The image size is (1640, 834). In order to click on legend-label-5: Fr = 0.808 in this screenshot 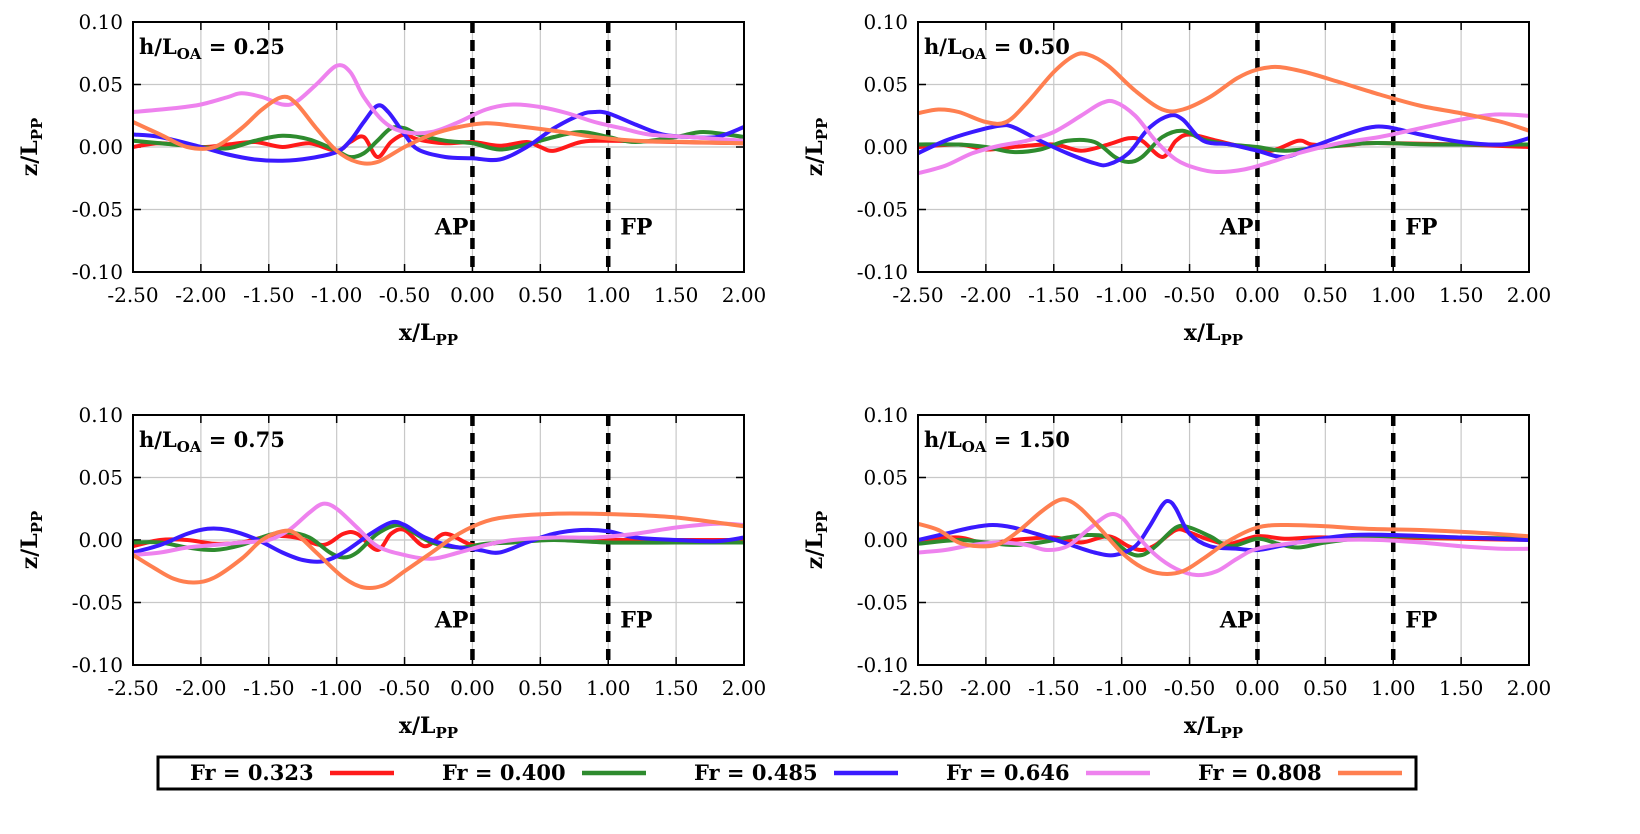, I will do `click(1260, 772)`.